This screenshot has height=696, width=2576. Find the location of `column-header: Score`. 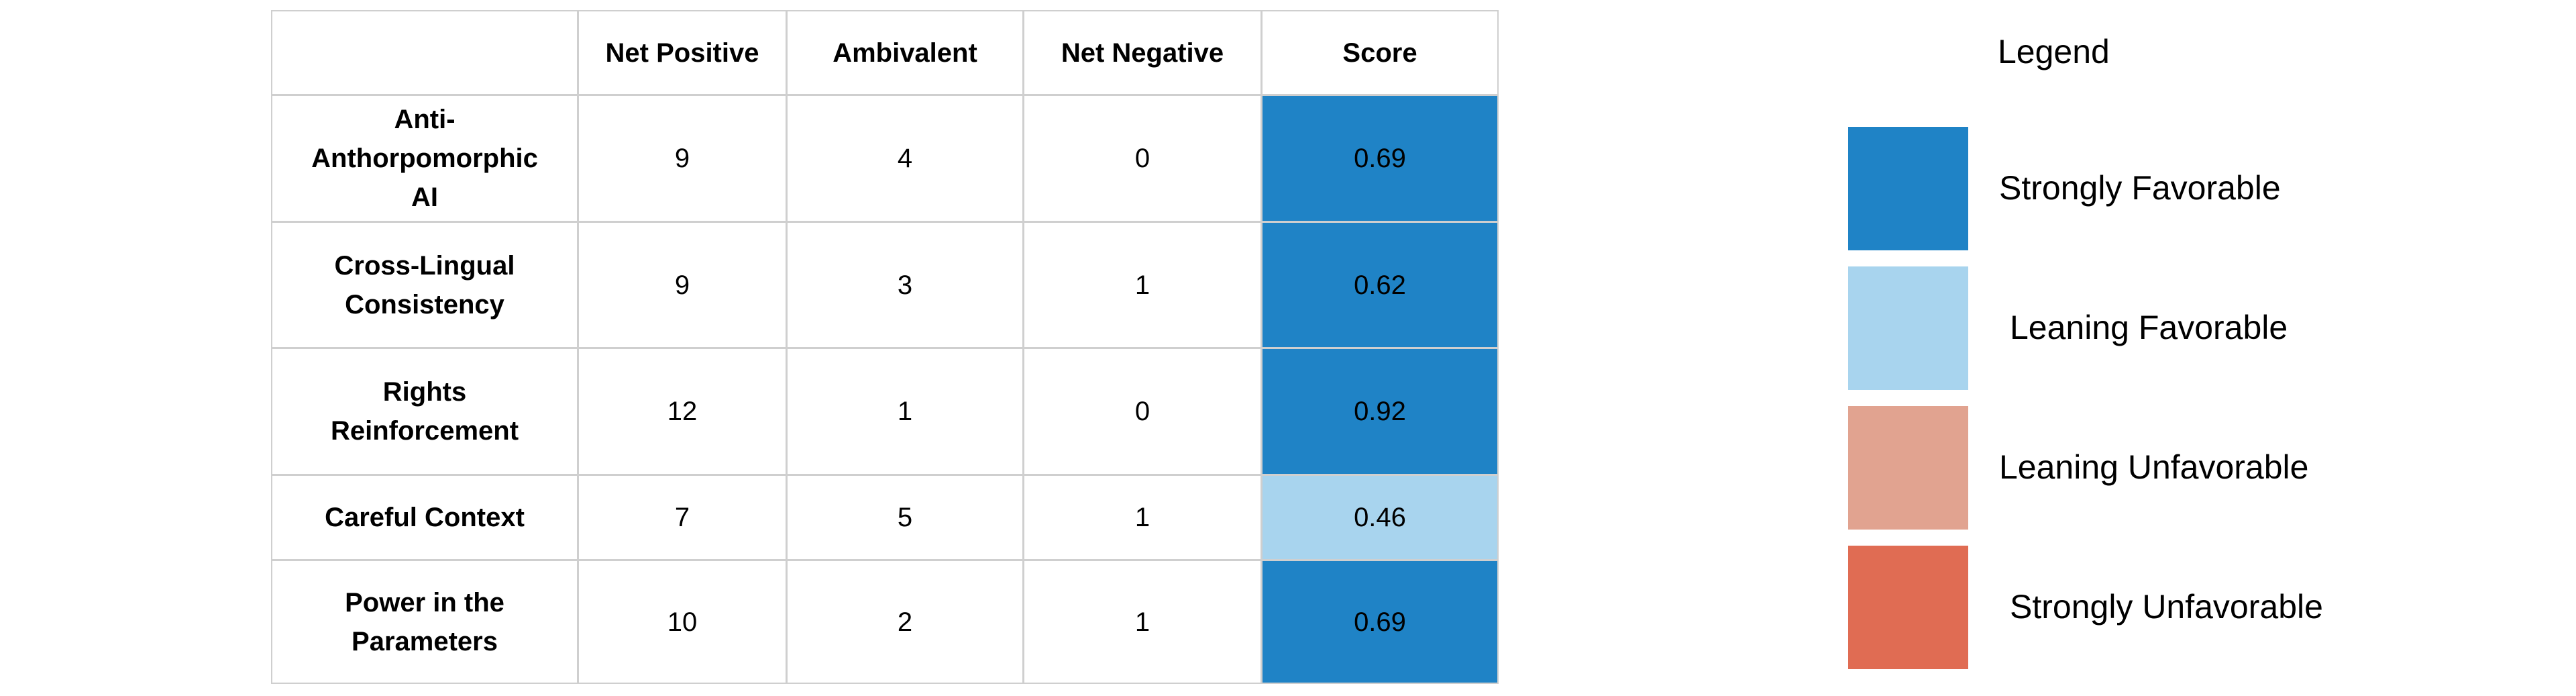

column-header: Score is located at coordinates (1380, 53).